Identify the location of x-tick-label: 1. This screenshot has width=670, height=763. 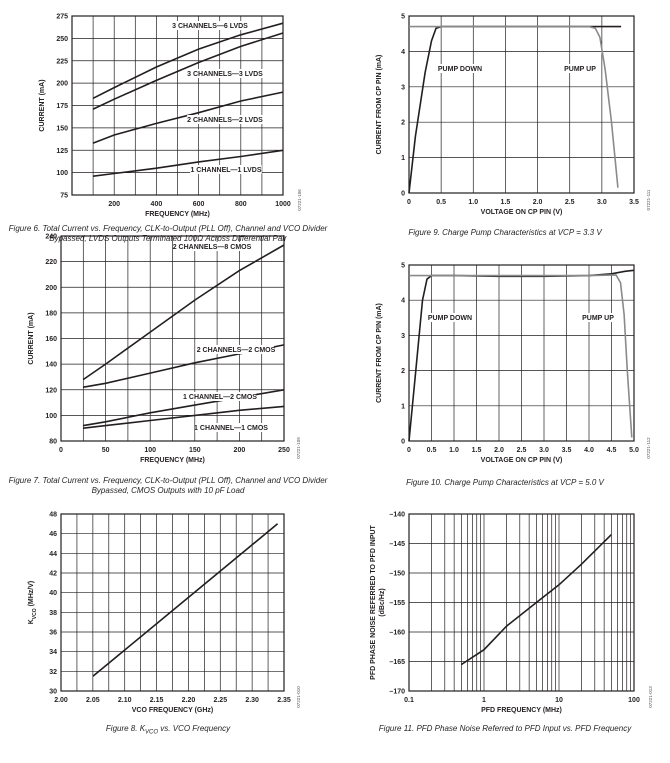
(484, 700).